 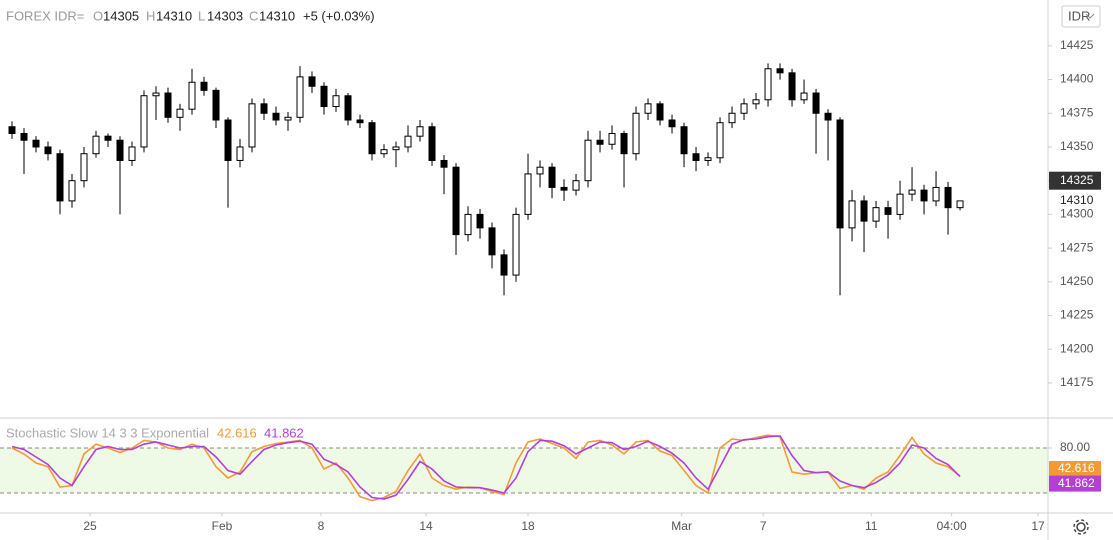 I want to click on symbol: FOREX IDR=, so click(x=45, y=15).